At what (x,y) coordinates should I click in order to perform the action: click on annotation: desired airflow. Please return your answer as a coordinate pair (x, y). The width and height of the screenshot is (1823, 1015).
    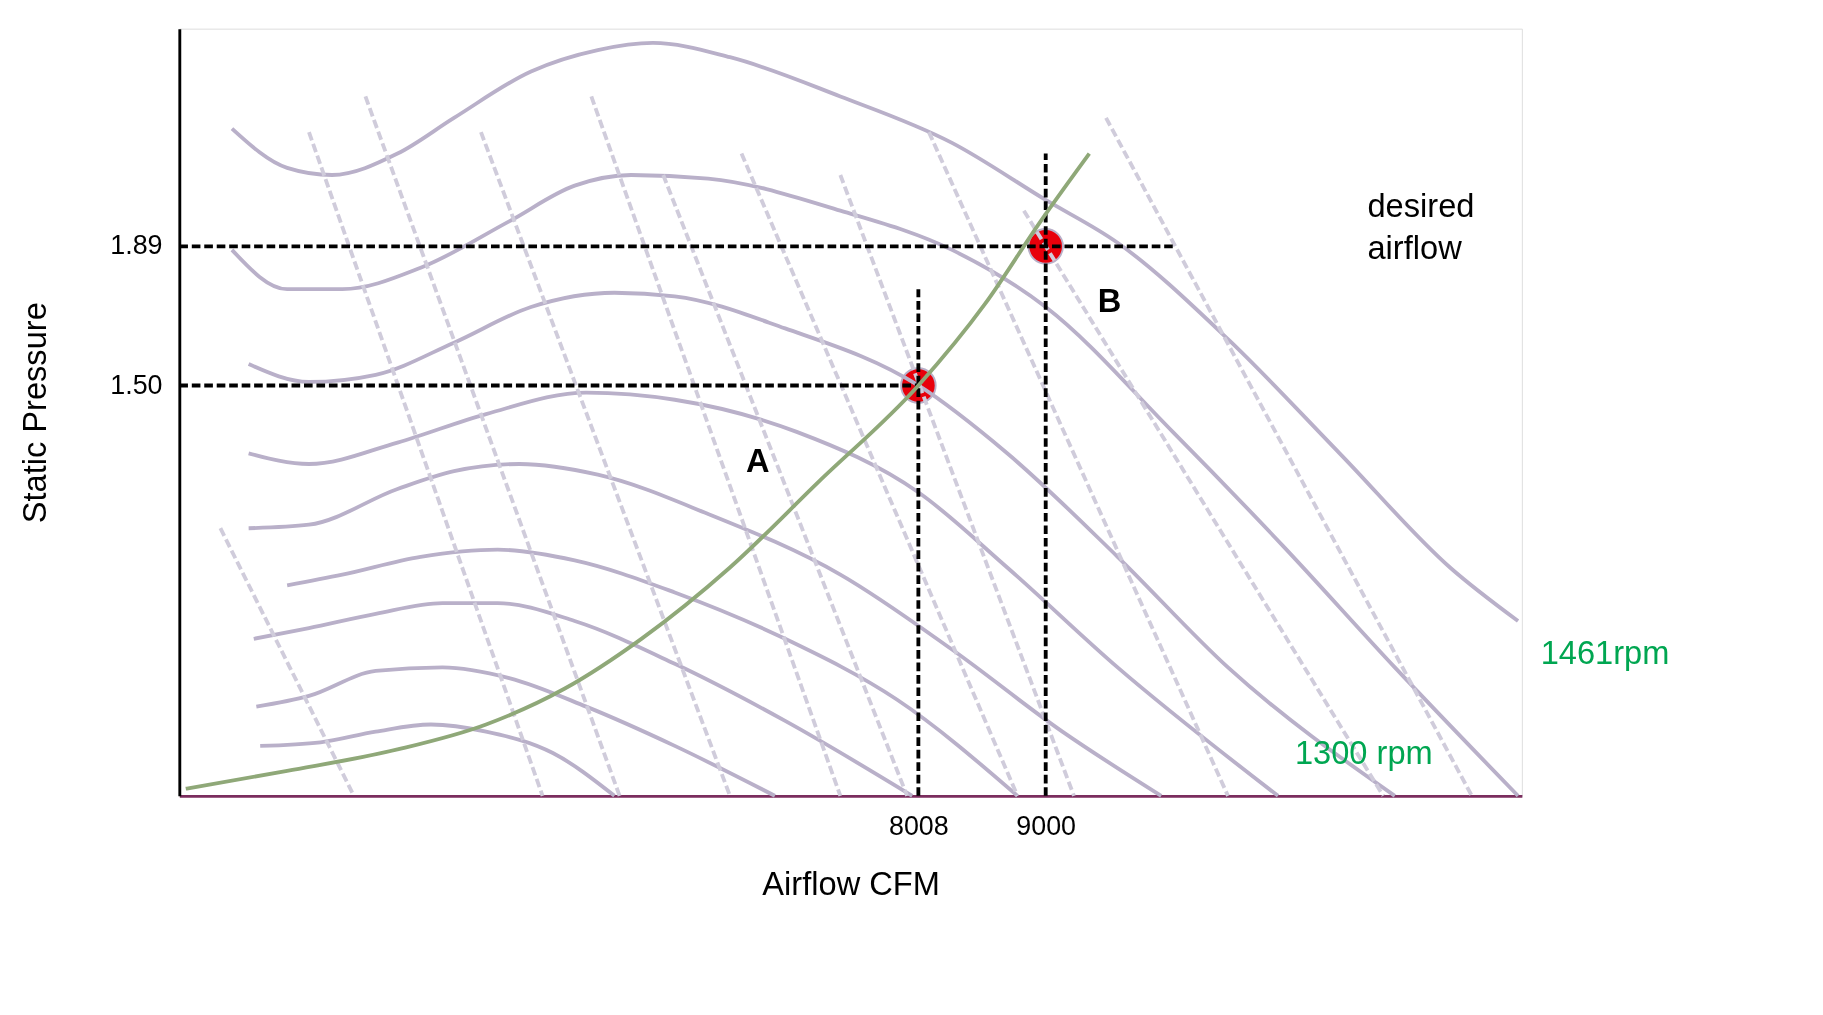
    Looking at the image, I should click on (1421, 227).